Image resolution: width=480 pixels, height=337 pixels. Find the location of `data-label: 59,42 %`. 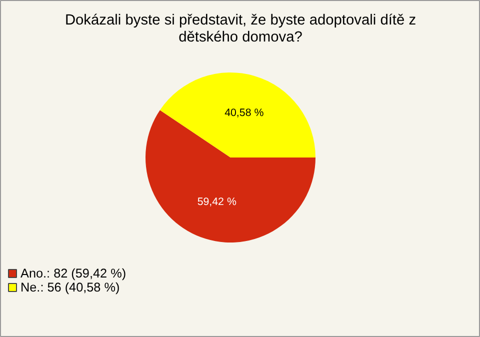

data-label: 59,42 % is located at coordinates (217, 202).